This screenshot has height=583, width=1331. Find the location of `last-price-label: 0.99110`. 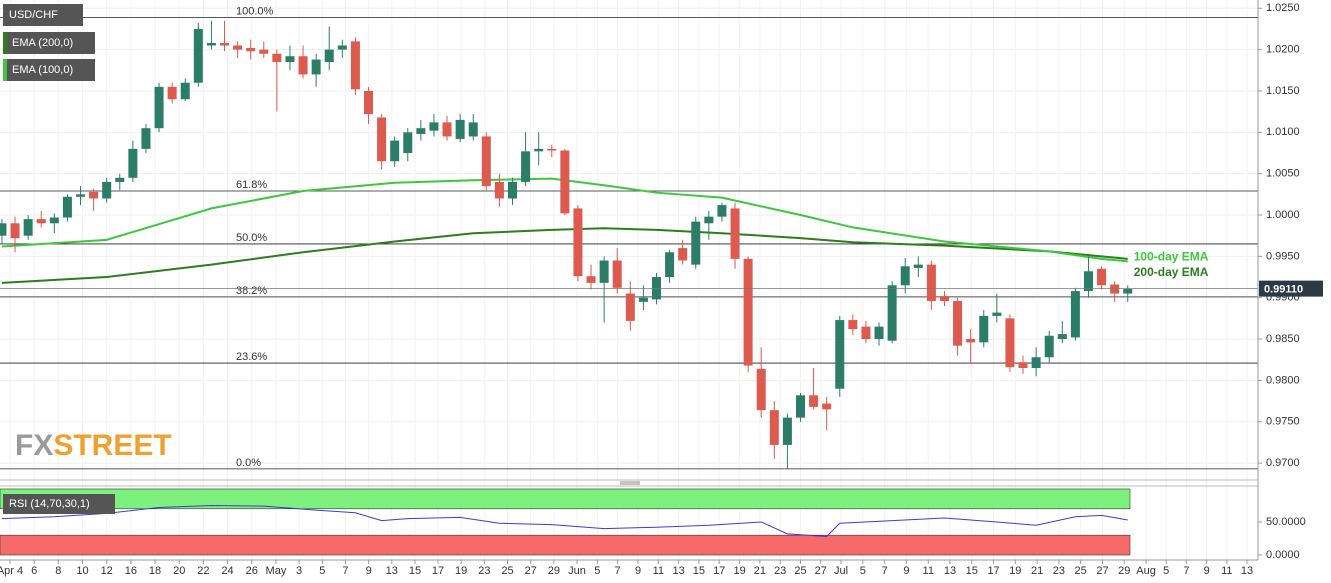

last-price-label: 0.99110 is located at coordinates (1283, 290).